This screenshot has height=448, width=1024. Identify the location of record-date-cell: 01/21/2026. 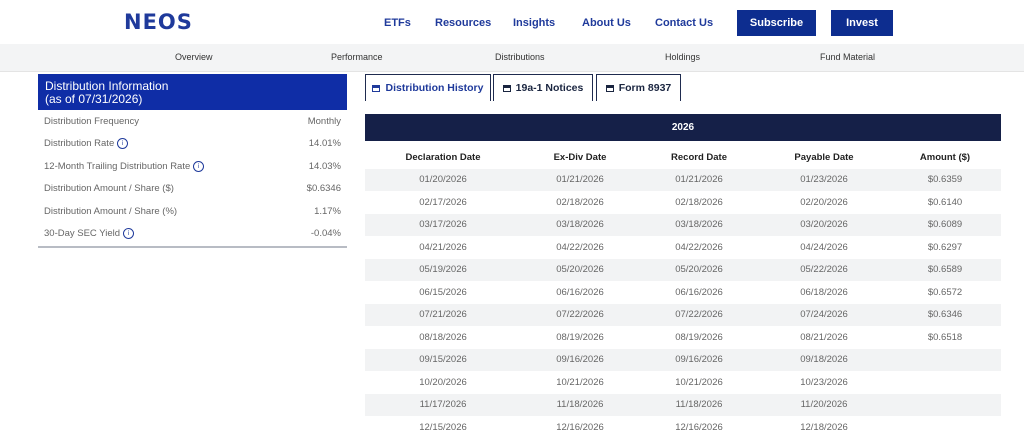
(699, 179).